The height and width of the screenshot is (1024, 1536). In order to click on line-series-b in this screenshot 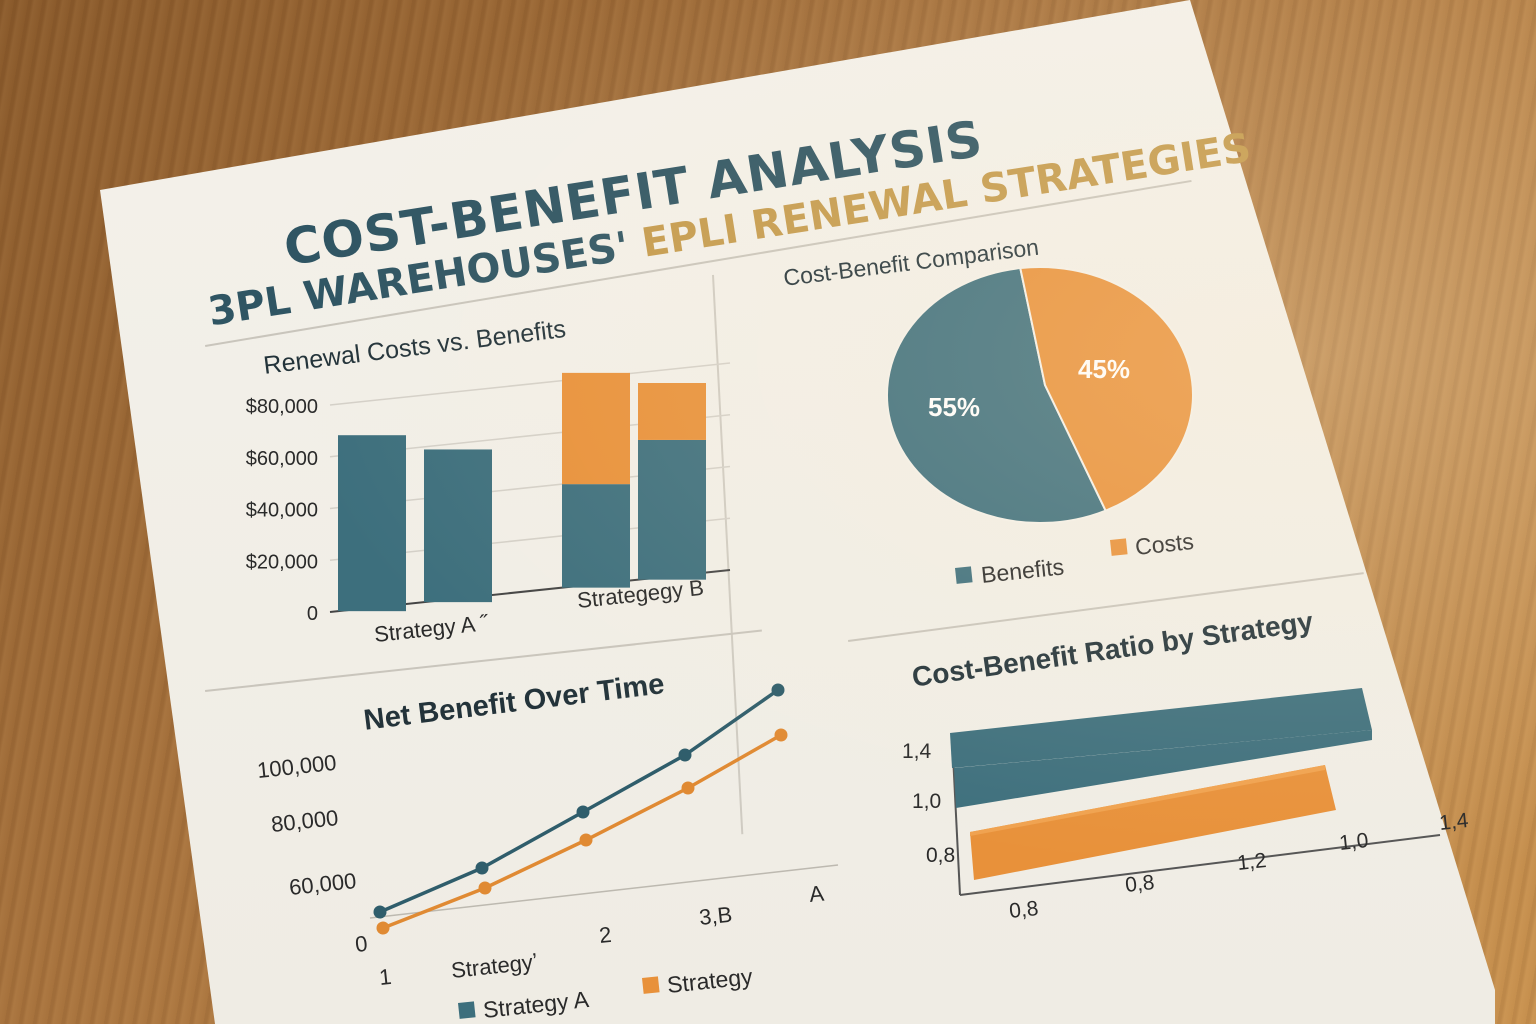, I will do `click(582, 831)`.